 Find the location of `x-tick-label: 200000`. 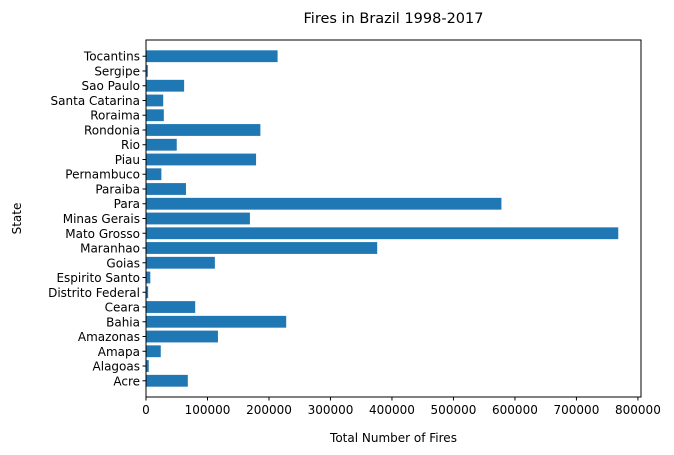

x-tick-label: 200000 is located at coordinates (269, 410).